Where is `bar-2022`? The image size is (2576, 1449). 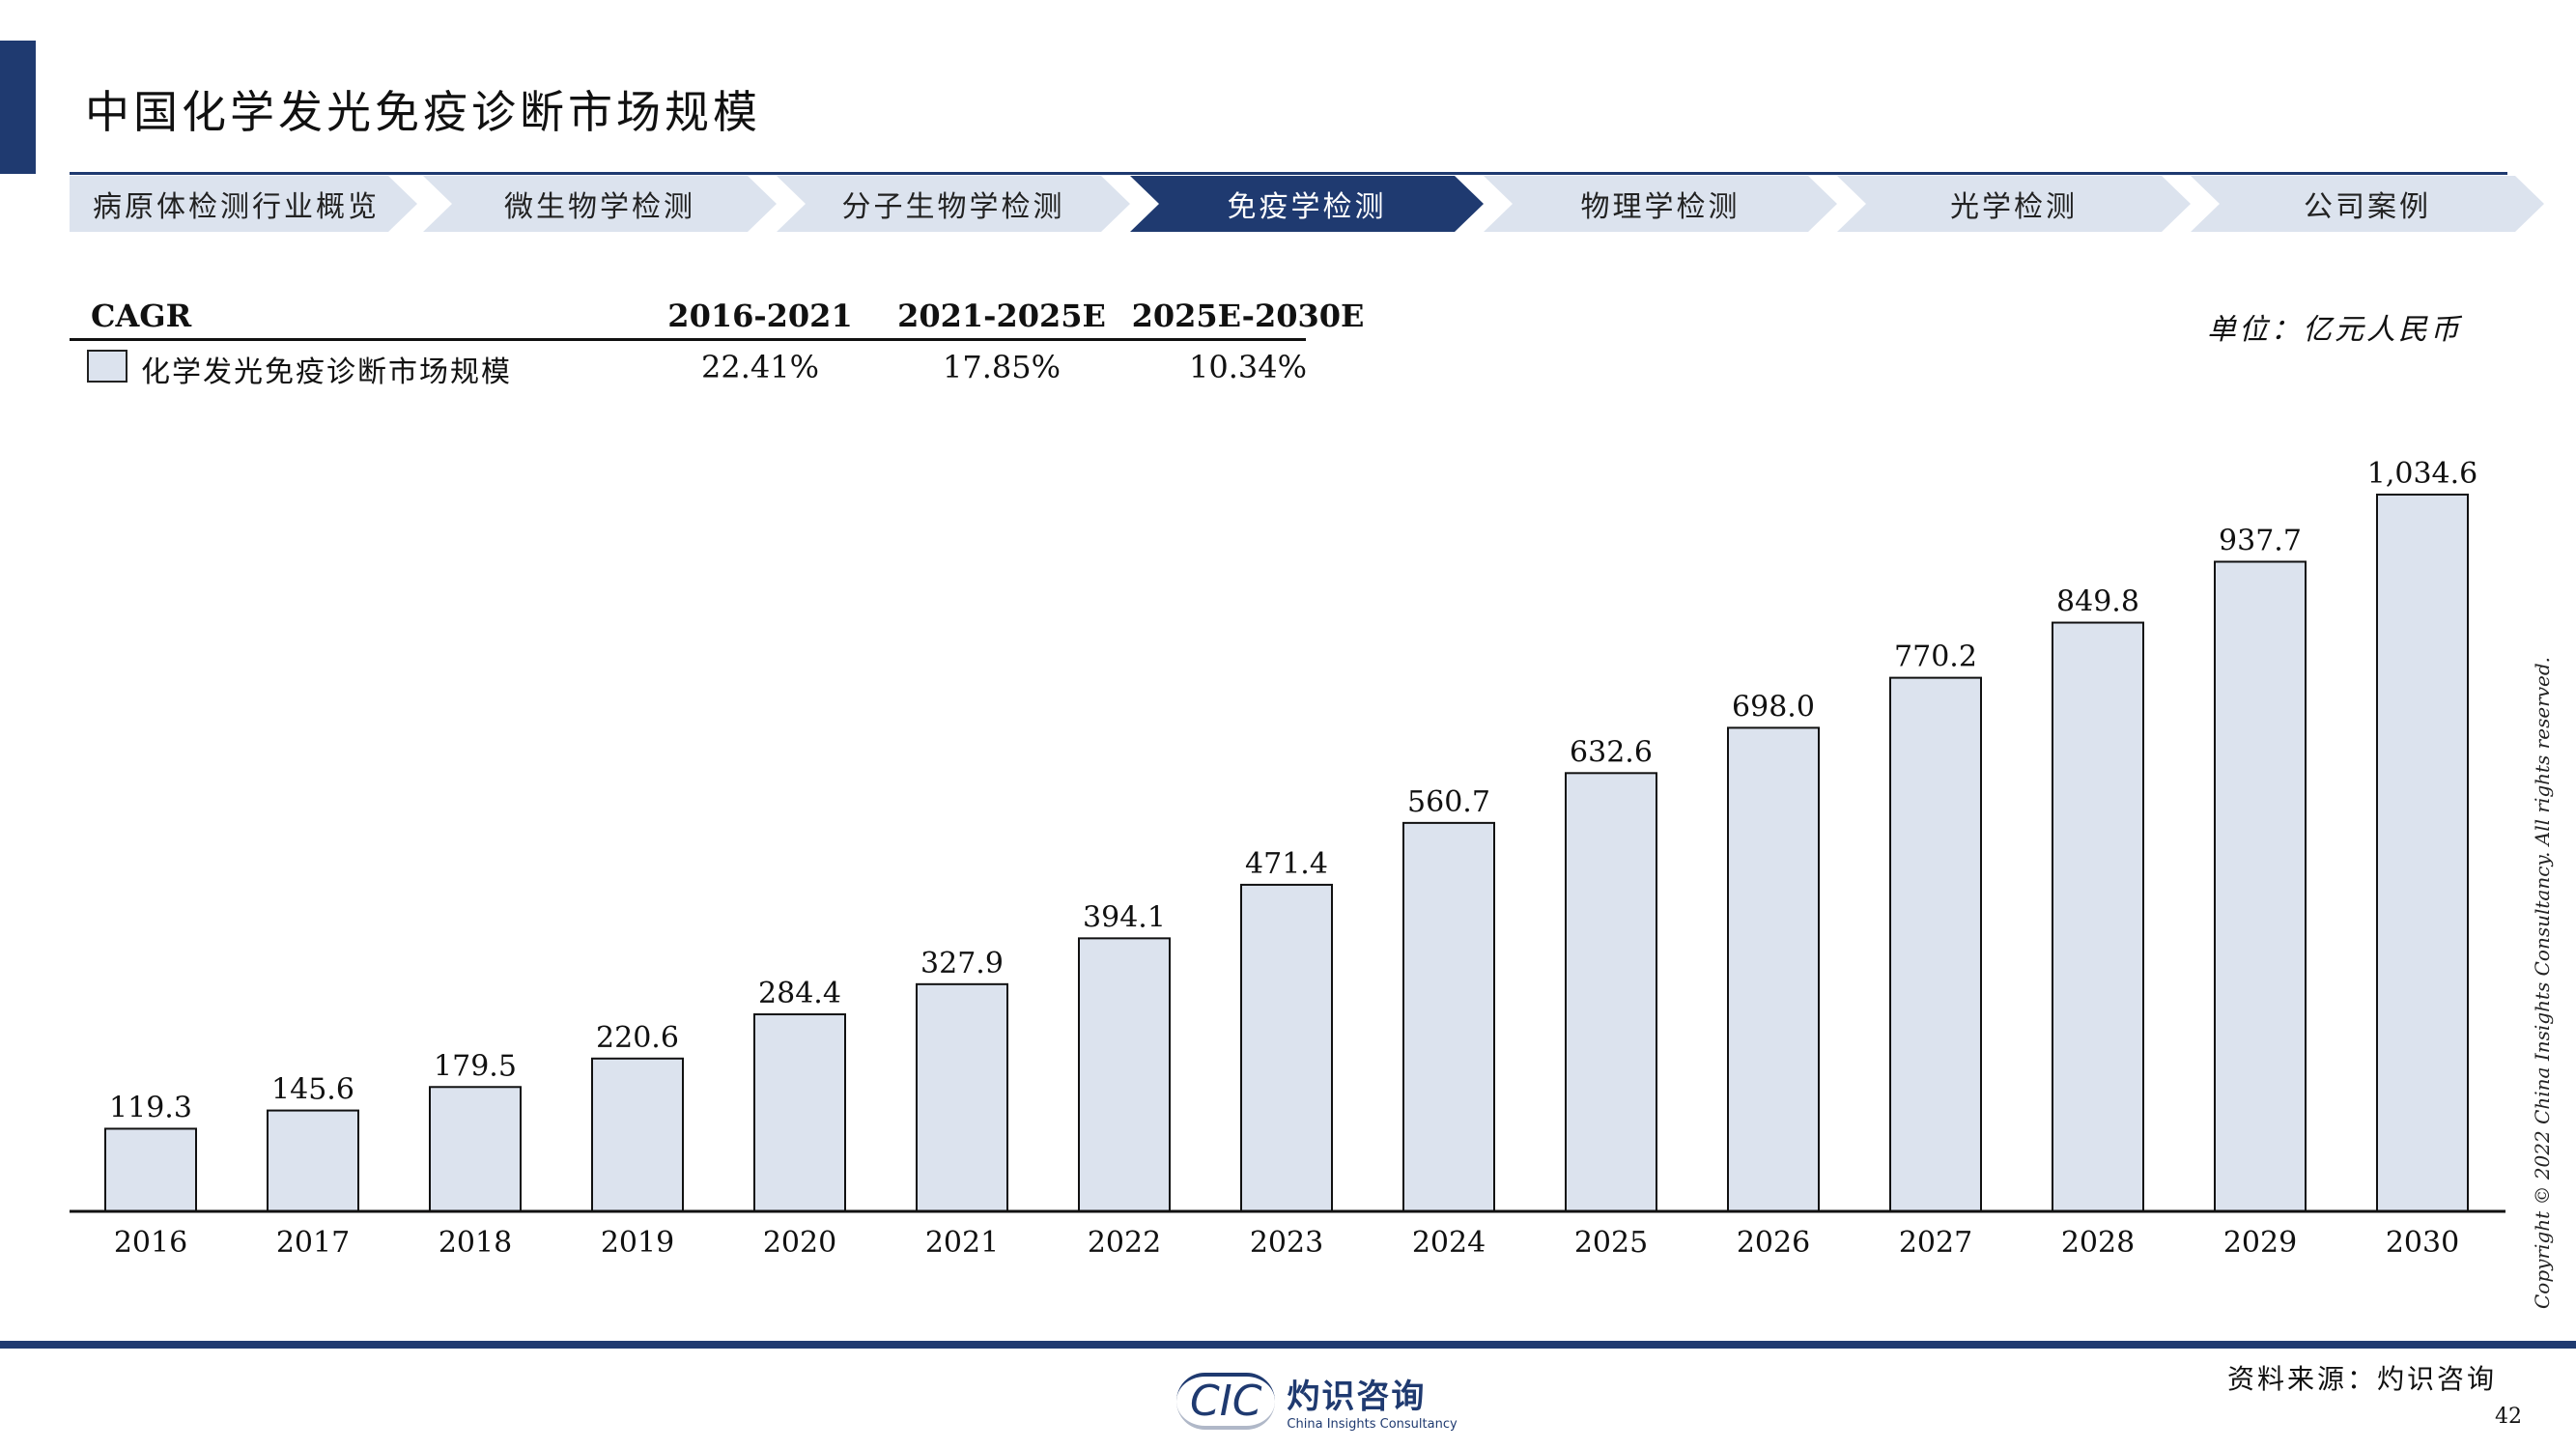 bar-2022 is located at coordinates (1124, 1074).